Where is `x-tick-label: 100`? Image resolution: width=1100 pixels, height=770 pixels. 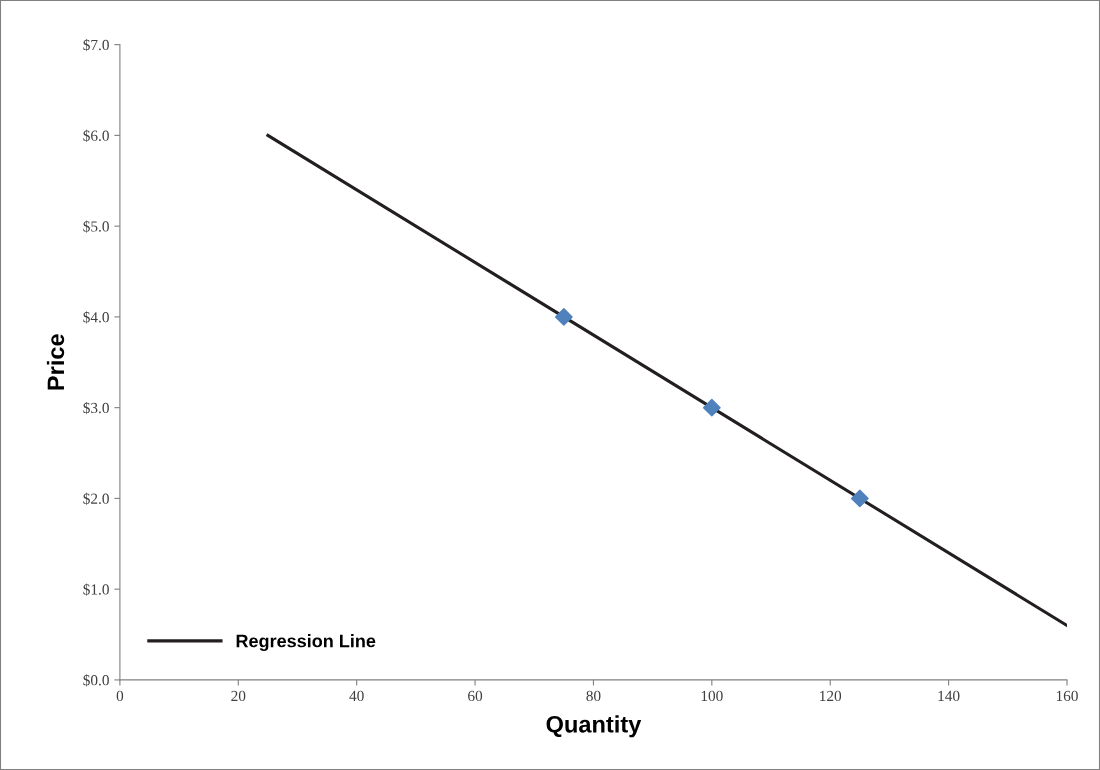
x-tick-label: 100 is located at coordinates (712, 696).